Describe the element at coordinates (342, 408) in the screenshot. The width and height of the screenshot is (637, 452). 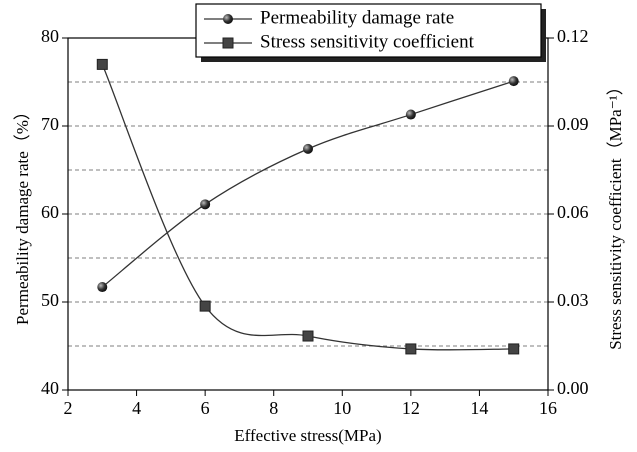
I see `x-tick-label: 10` at that location.